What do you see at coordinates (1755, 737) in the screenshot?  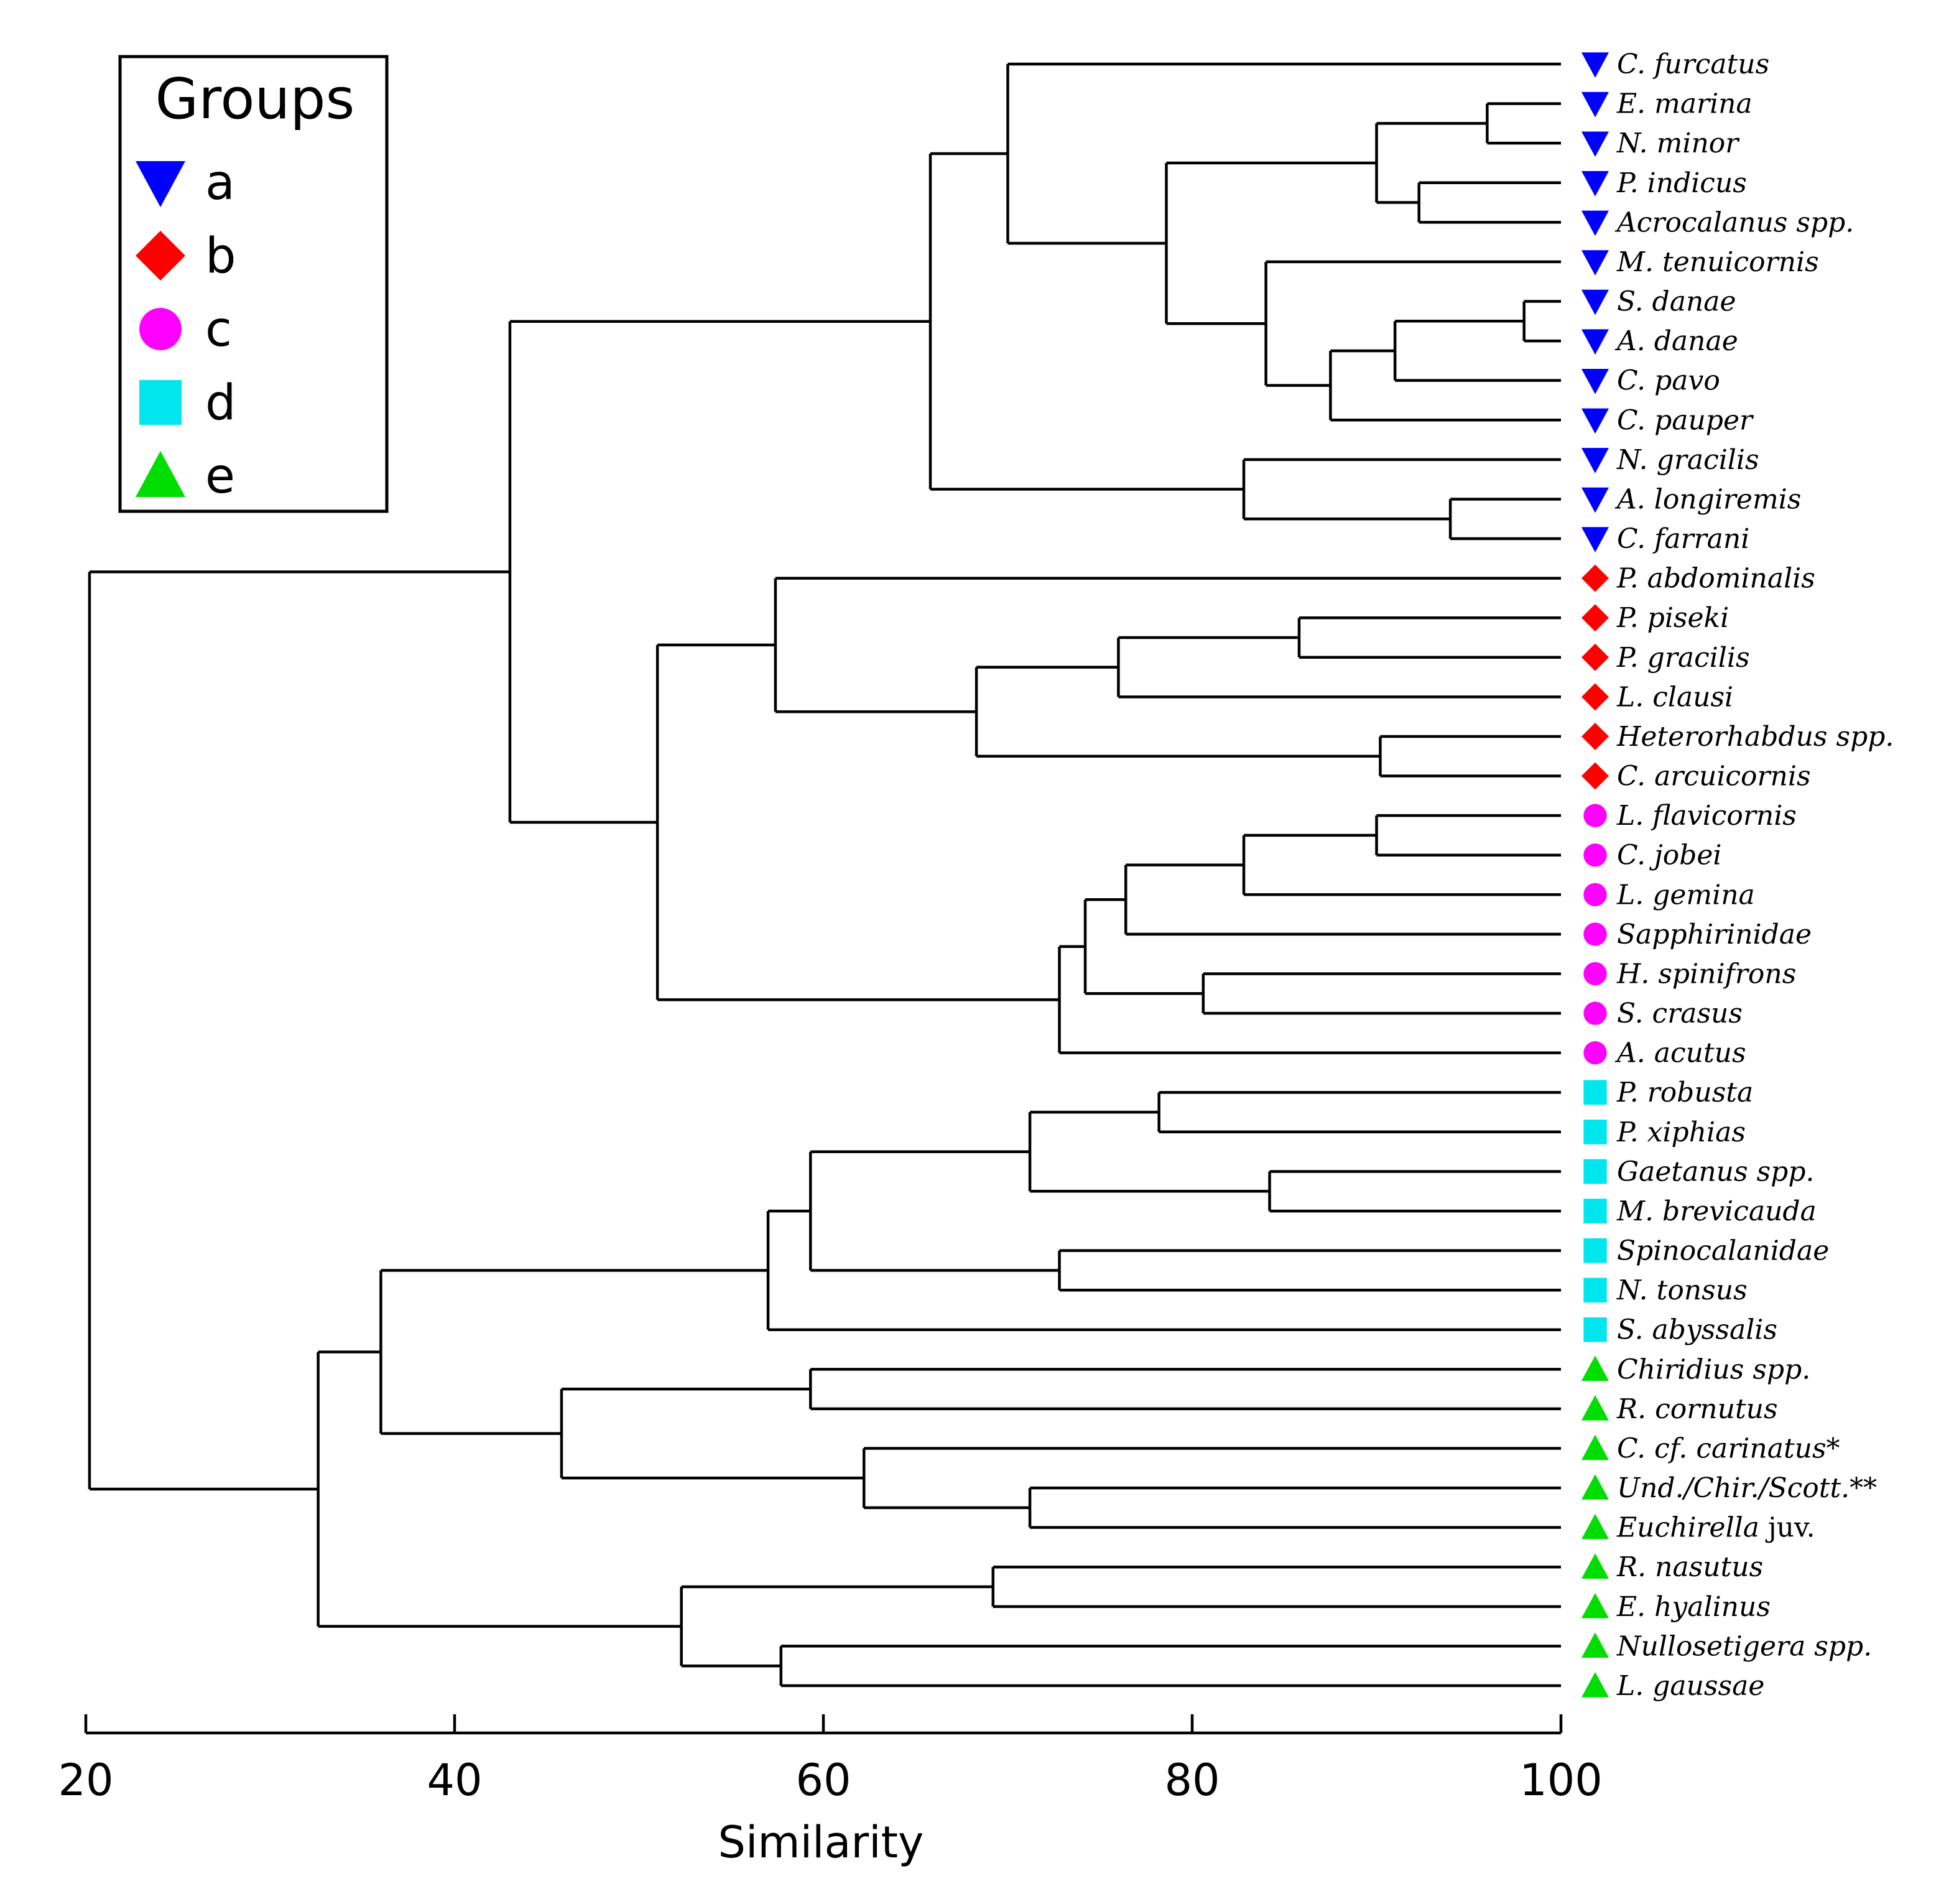 I see `leaf-label: Heterorhabdus spp.` at bounding box center [1755, 737].